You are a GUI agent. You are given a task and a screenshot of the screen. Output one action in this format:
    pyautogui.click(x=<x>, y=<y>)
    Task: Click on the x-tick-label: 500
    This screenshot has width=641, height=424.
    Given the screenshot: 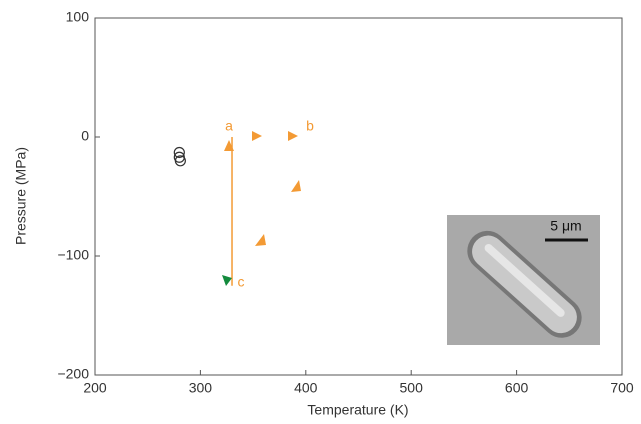 What is the action you would take?
    pyautogui.click(x=412, y=388)
    